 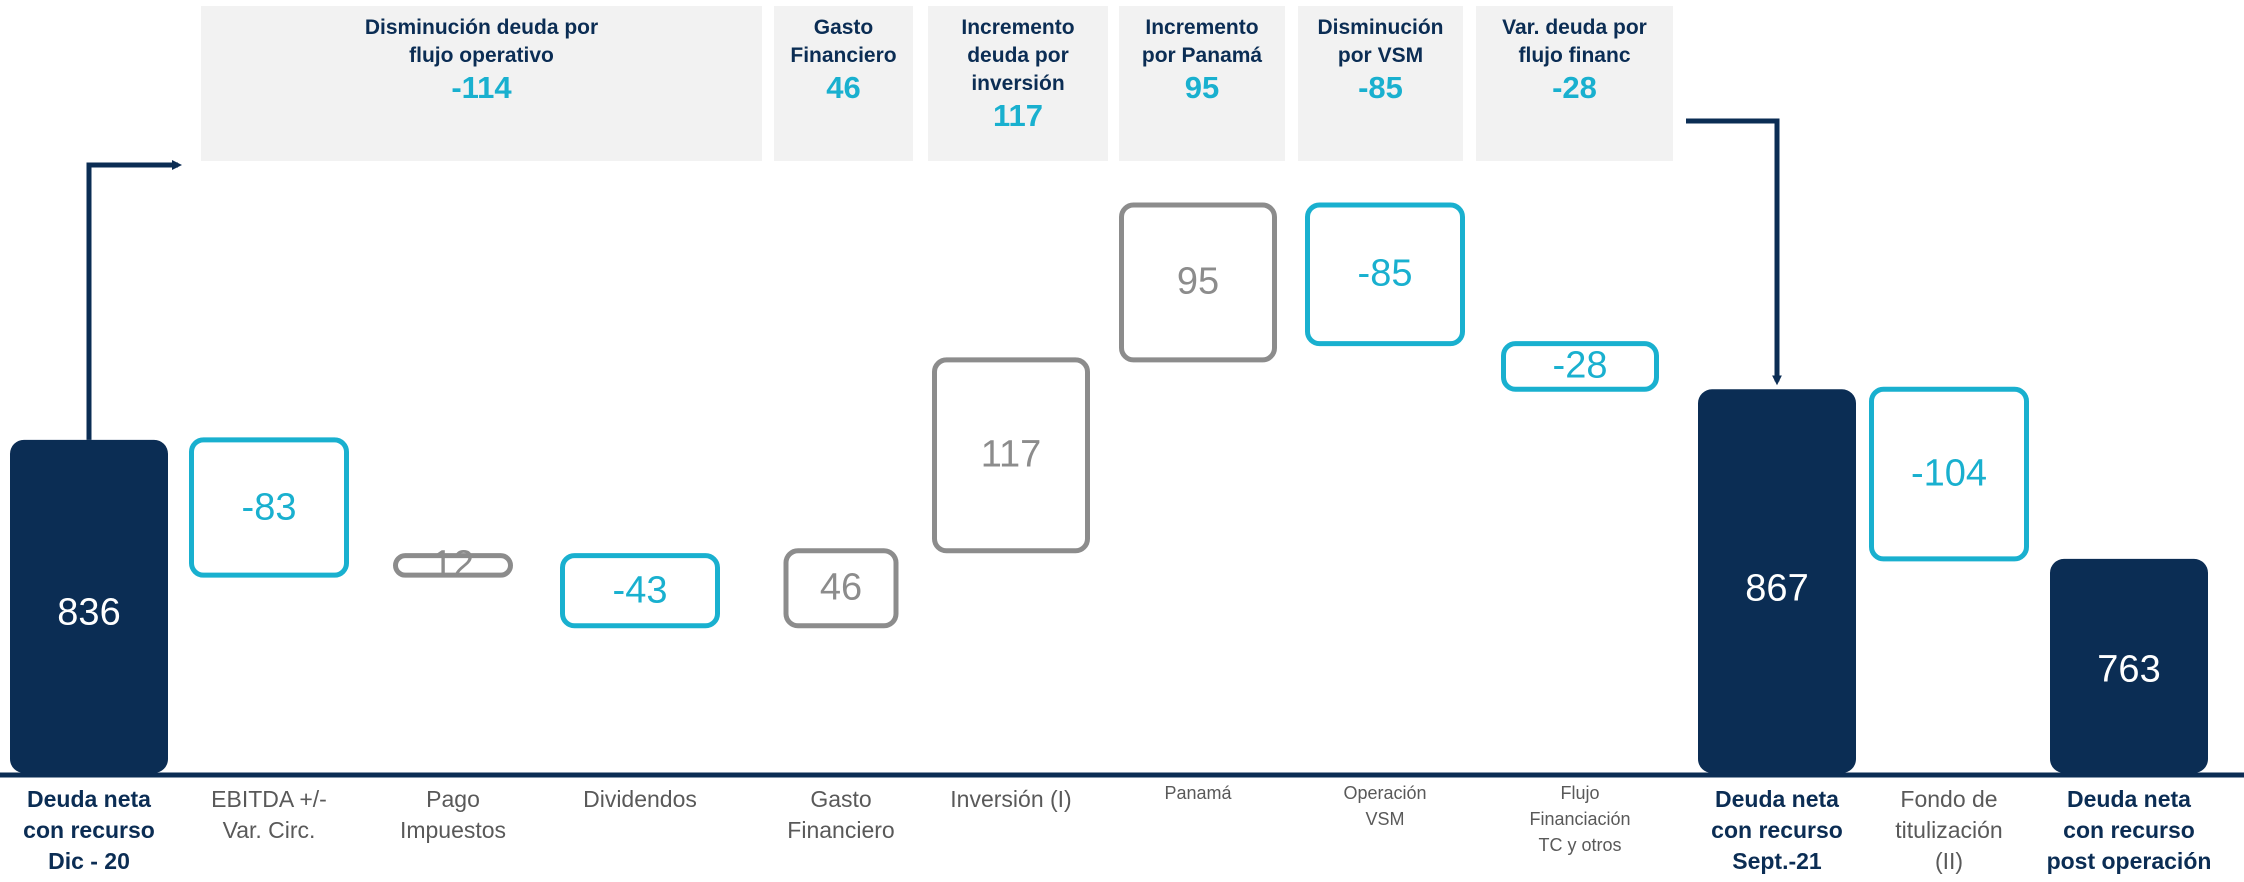 What do you see at coordinates (2129, 830) in the screenshot?
I see `category-label: Deuda neta con recurso post operación` at bounding box center [2129, 830].